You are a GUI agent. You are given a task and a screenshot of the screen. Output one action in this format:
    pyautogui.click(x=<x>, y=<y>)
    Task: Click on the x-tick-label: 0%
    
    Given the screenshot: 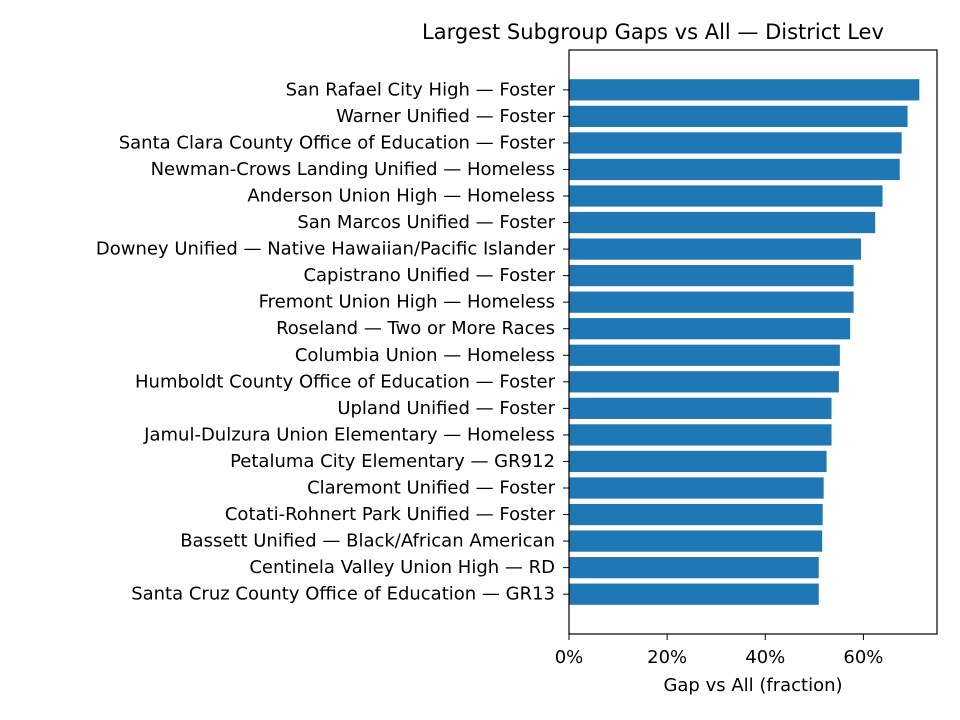 What is the action you would take?
    pyautogui.click(x=569, y=657)
    